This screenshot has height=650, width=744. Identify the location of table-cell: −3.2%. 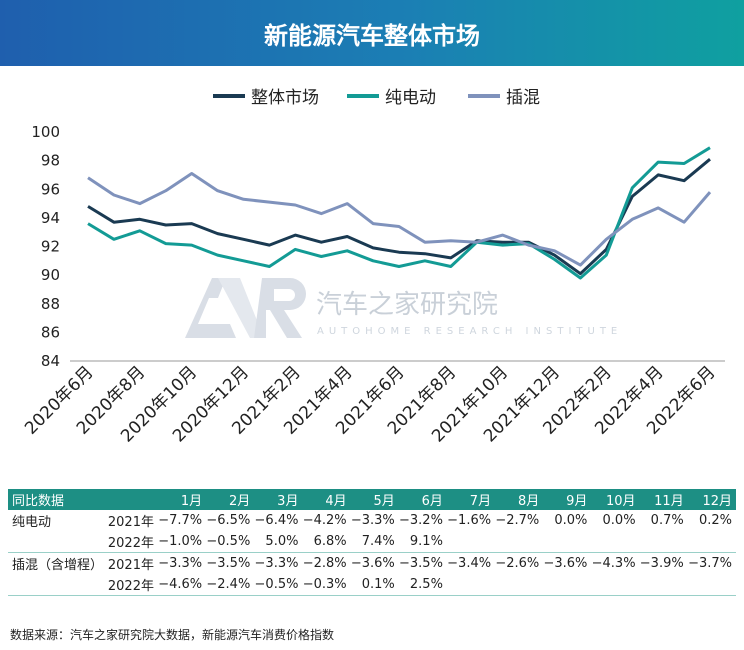
(421, 520).